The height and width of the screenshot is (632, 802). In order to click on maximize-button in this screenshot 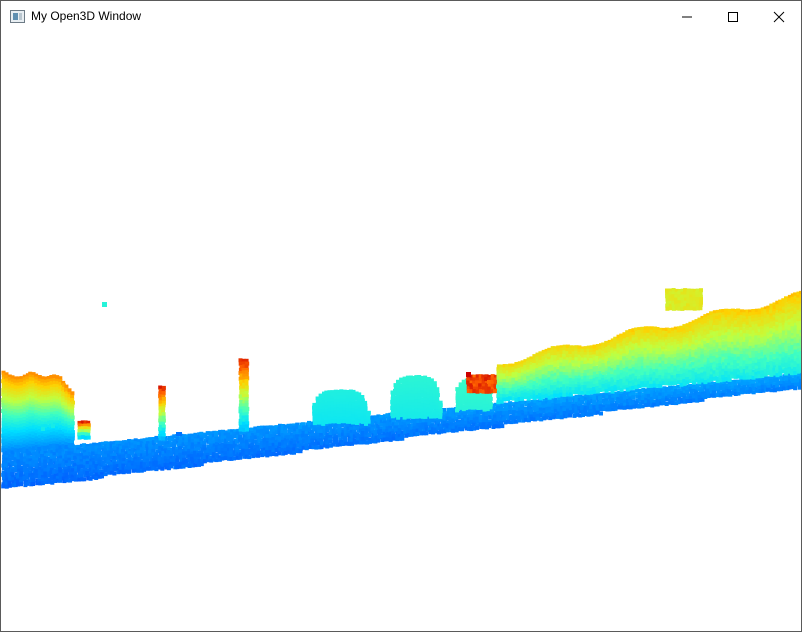, I will do `click(733, 16)`.